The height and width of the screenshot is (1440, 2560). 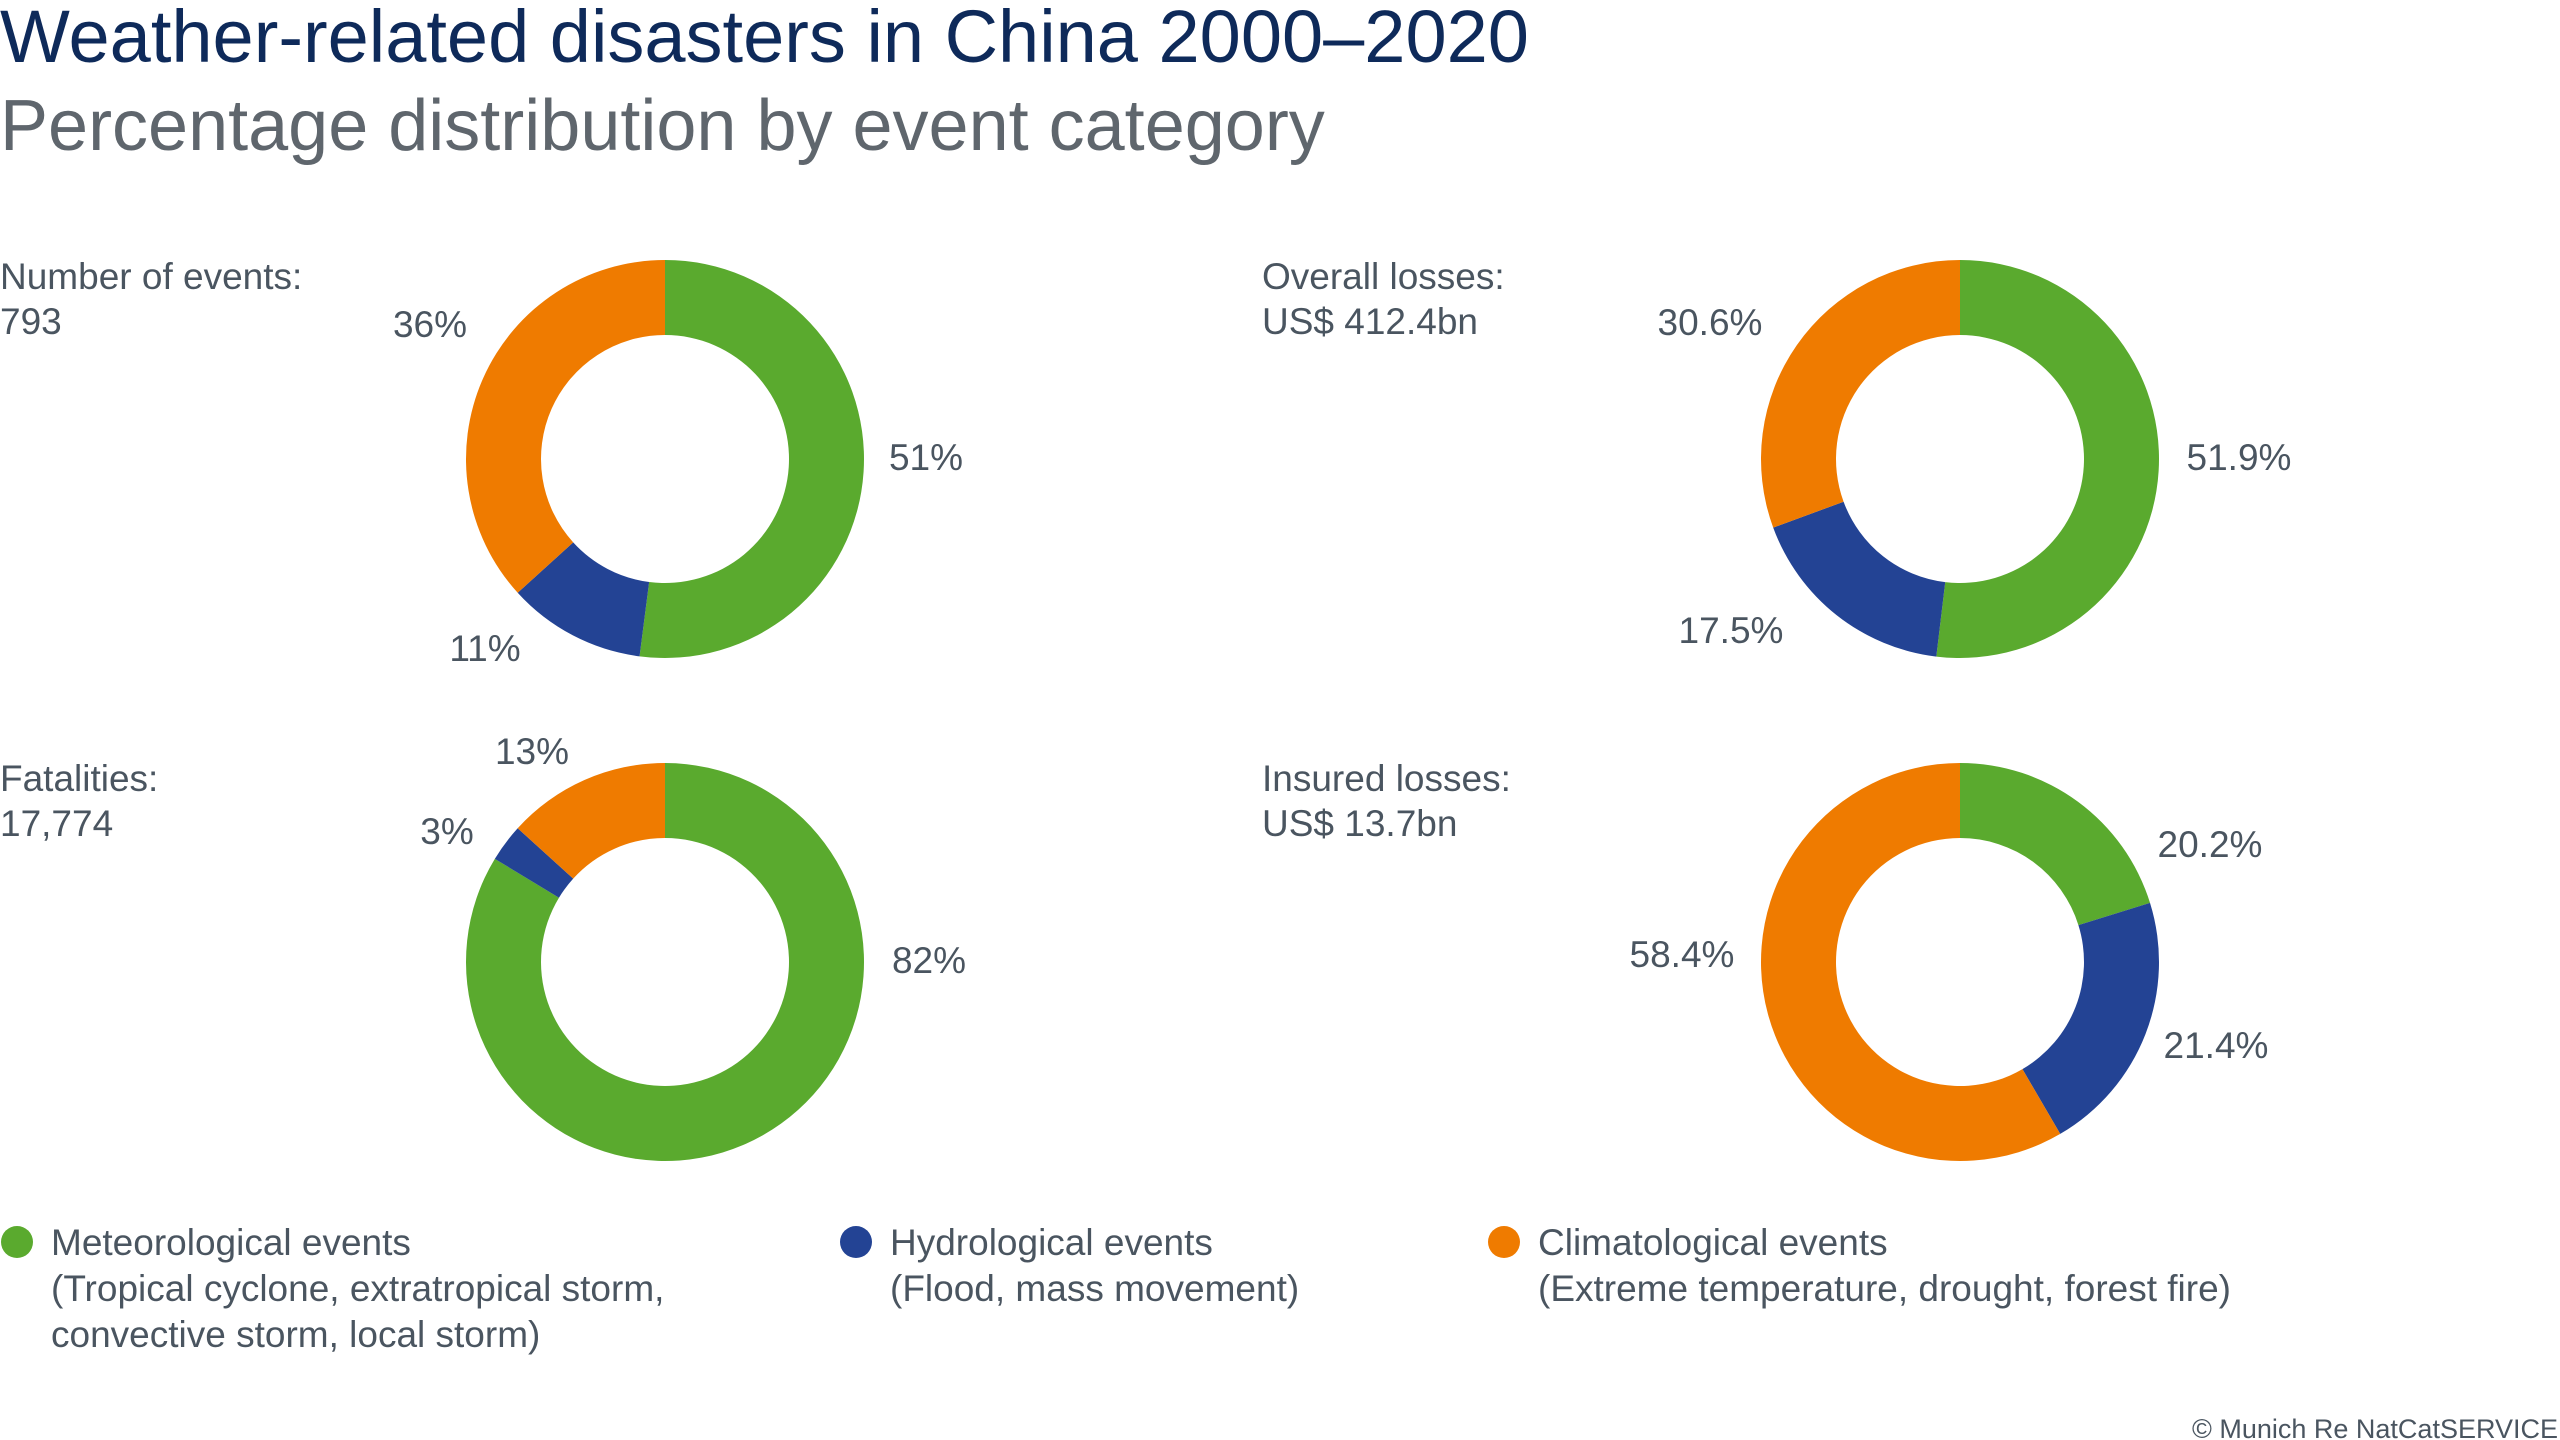 I want to click on legend-marker-meteorological, so click(x=17, y=1242).